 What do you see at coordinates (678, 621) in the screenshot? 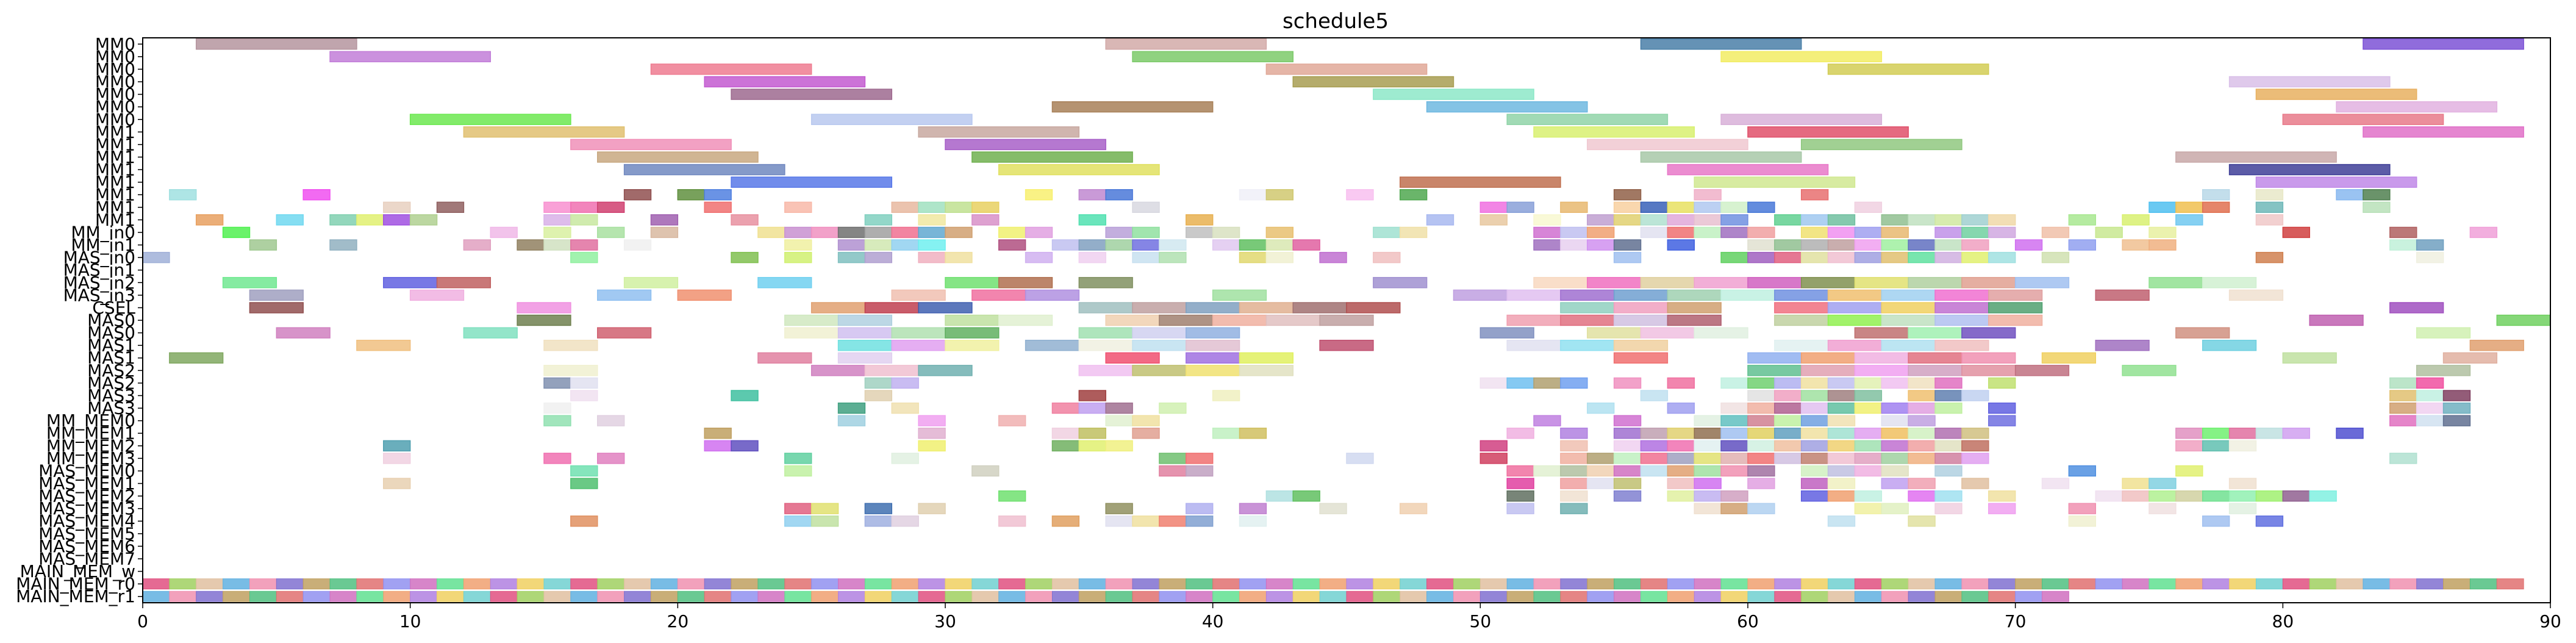
I see `x-tick-label: 20` at bounding box center [678, 621].